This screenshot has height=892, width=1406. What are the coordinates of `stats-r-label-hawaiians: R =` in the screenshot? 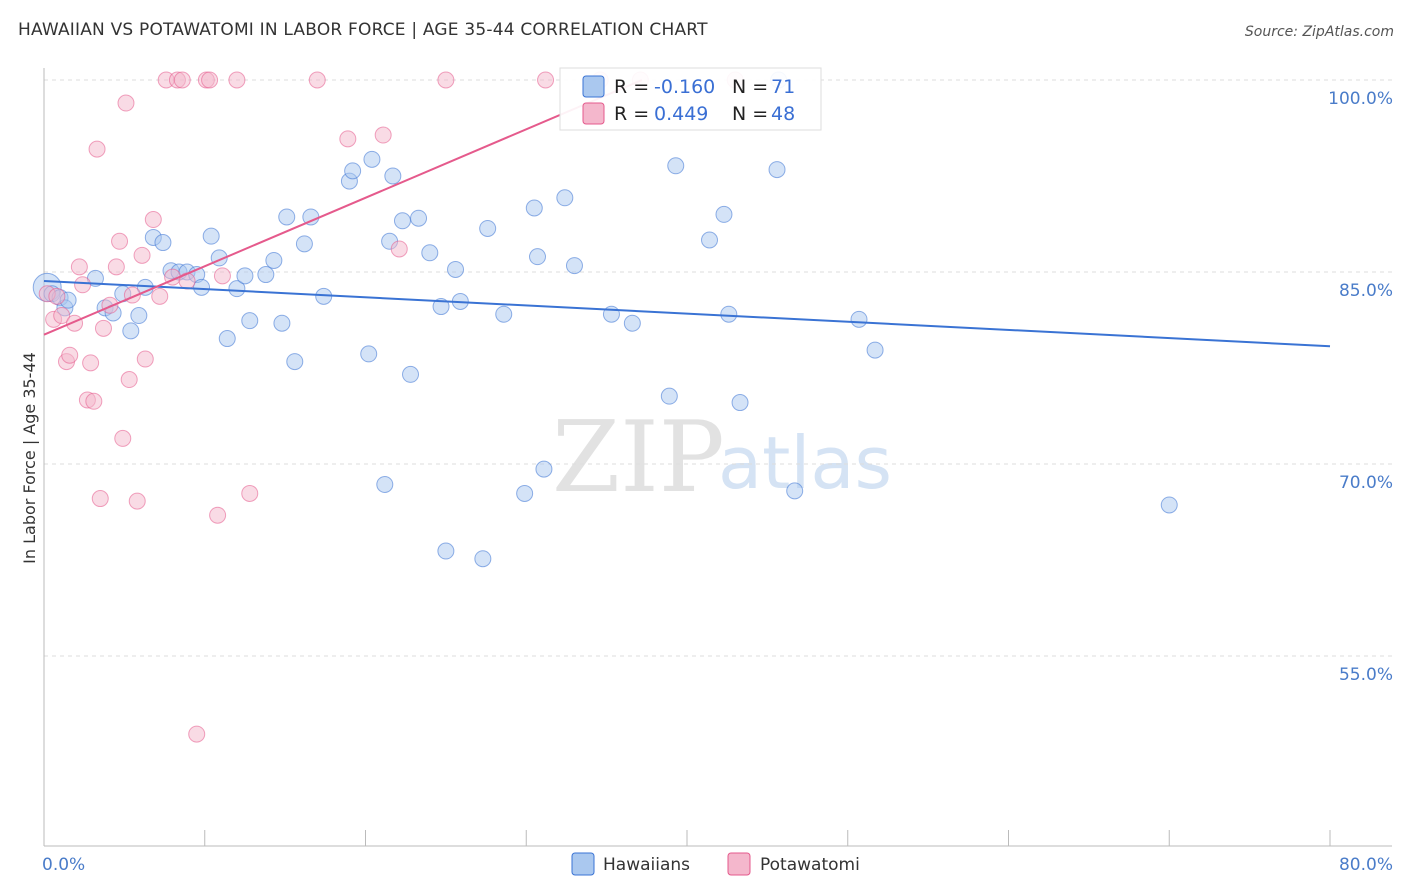 It's located at (631, 87).